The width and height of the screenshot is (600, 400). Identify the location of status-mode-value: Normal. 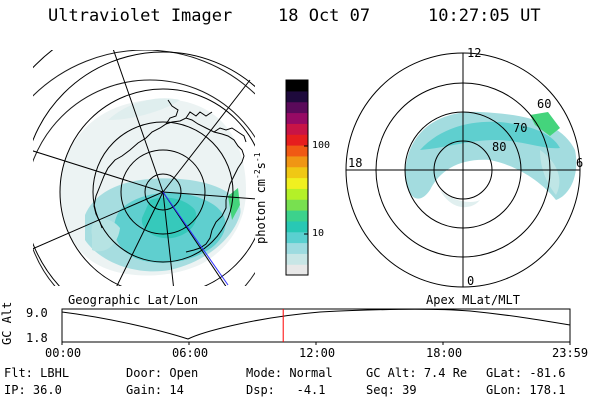
(311, 373).